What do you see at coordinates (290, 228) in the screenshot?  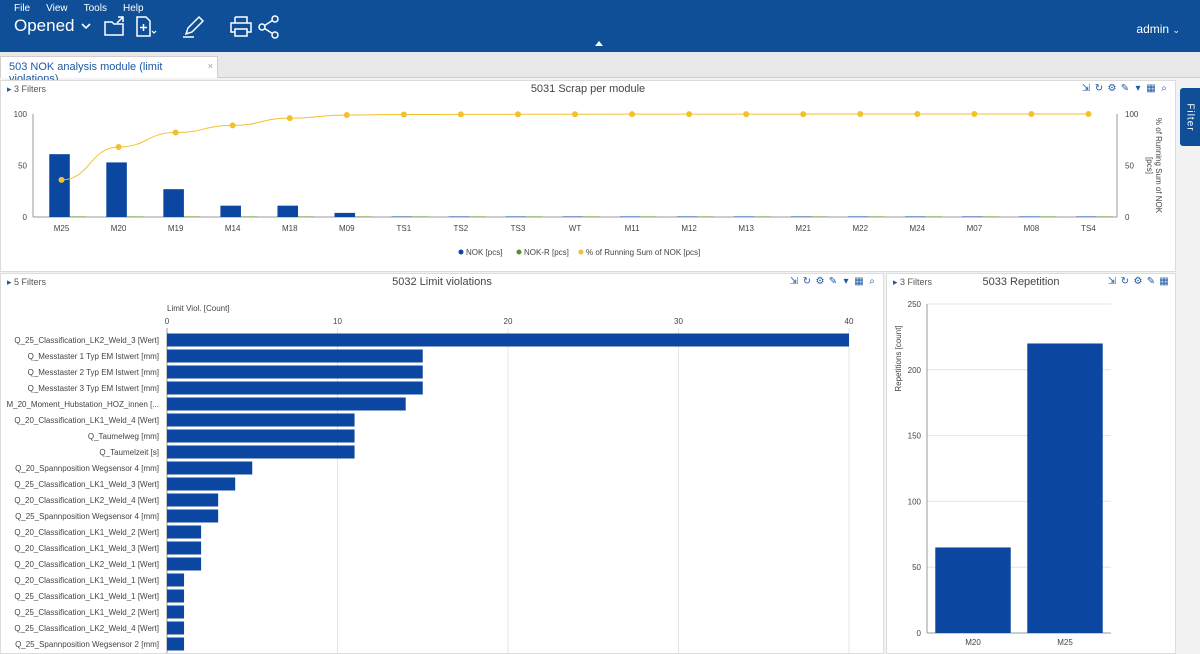 I see `x-tick-label: M18` at bounding box center [290, 228].